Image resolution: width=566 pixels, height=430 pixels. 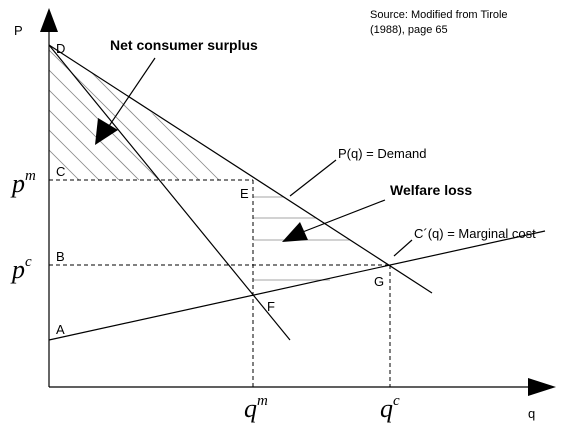 I want to click on annotation: C´(q) = Marginal cost, so click(x=475, y=233).